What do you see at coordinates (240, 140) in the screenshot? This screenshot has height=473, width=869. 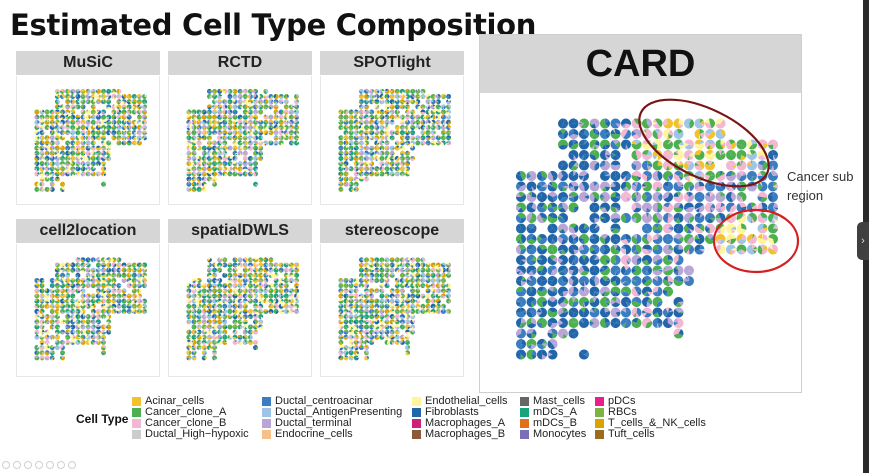 I see `panel-body` at bounding box center [240, 140].